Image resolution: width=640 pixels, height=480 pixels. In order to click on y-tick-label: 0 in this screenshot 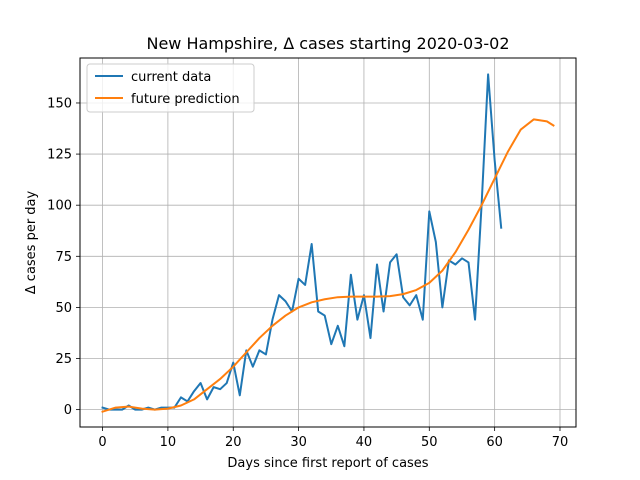, I will do `click(68, 410)`.